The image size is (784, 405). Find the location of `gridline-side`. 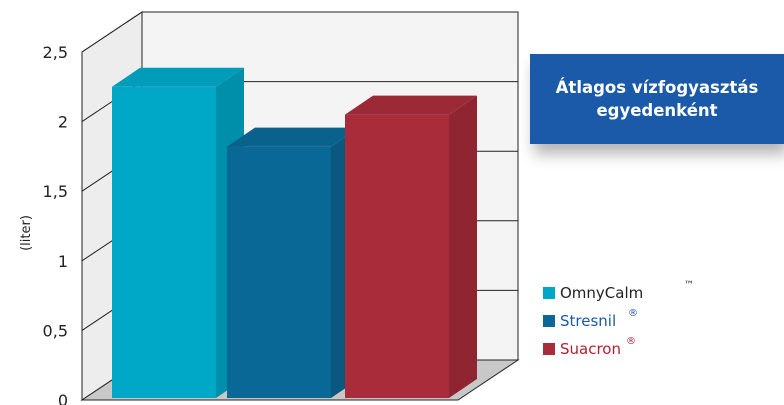

gridline-side is located at coordinates (112, 32).